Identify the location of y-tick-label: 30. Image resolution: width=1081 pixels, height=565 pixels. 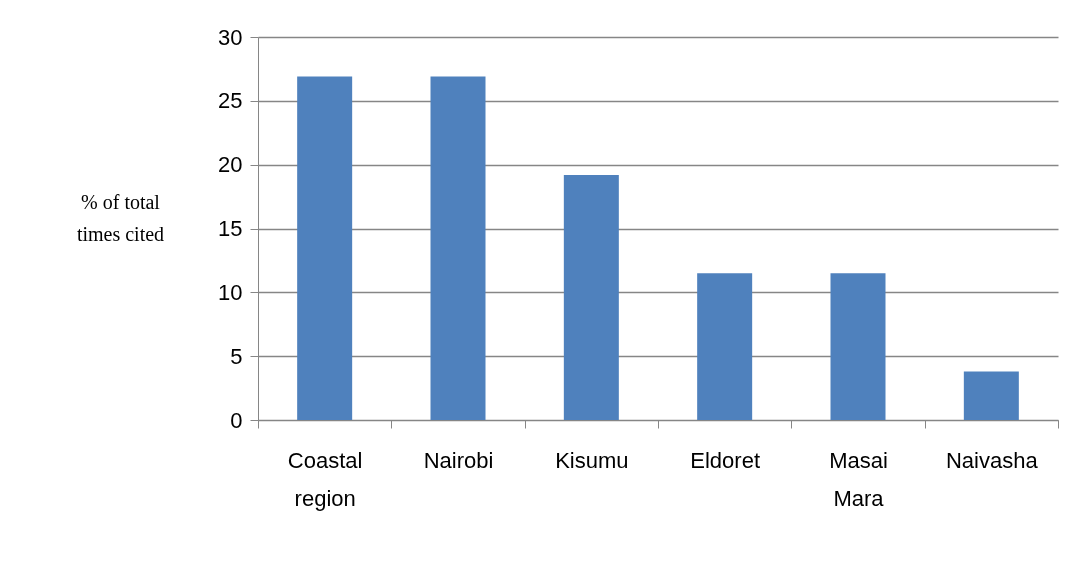
(230, 37).